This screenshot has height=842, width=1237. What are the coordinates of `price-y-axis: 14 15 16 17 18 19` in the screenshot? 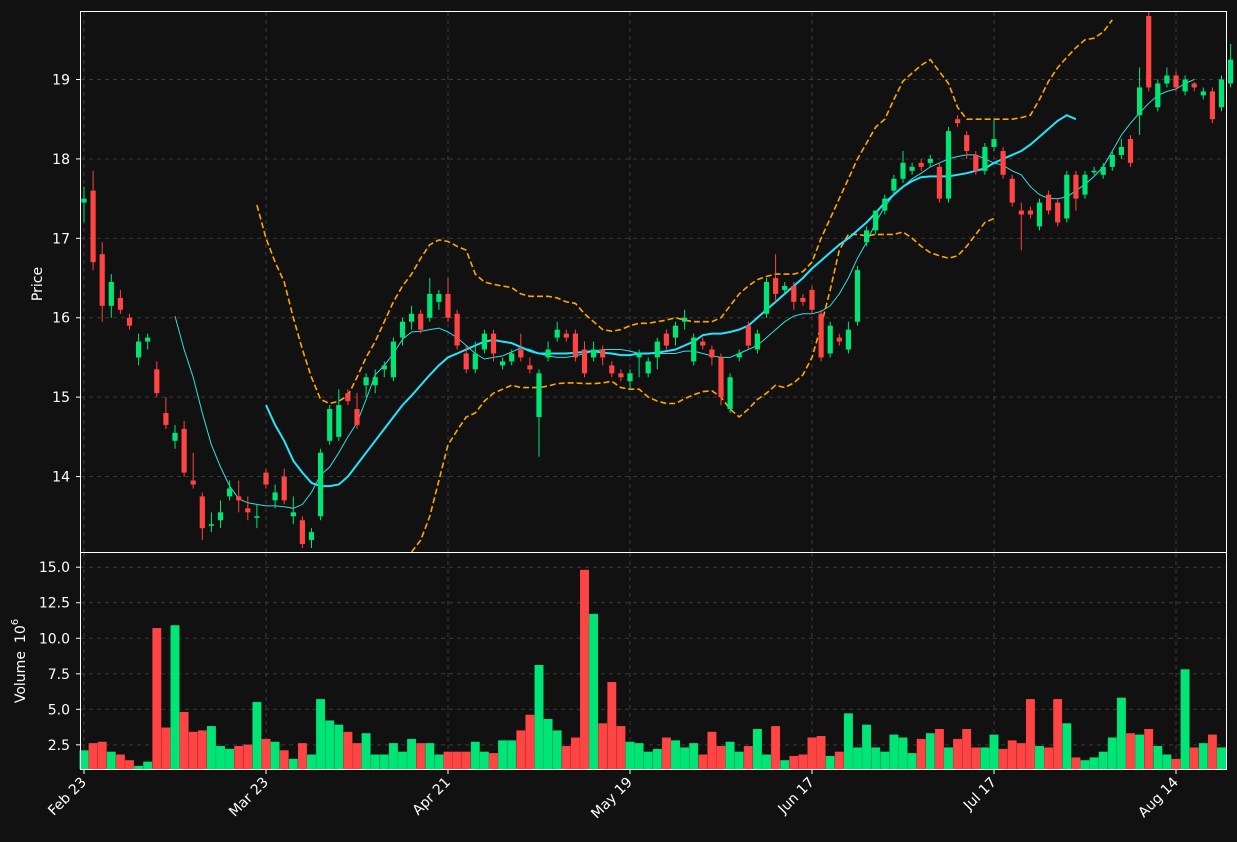 It's located at (66, 279).